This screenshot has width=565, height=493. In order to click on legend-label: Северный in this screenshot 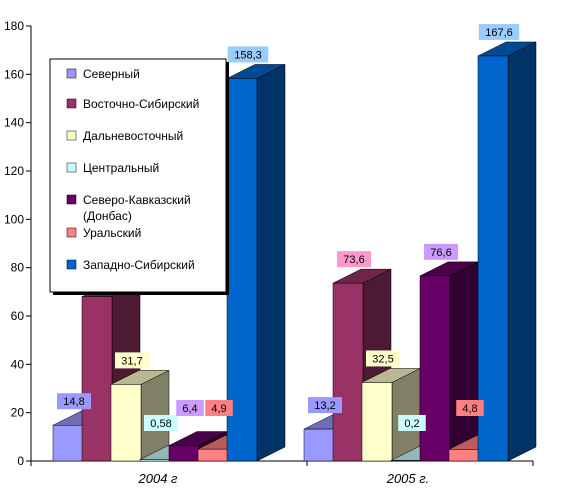, I will do `click(111, 74)`.